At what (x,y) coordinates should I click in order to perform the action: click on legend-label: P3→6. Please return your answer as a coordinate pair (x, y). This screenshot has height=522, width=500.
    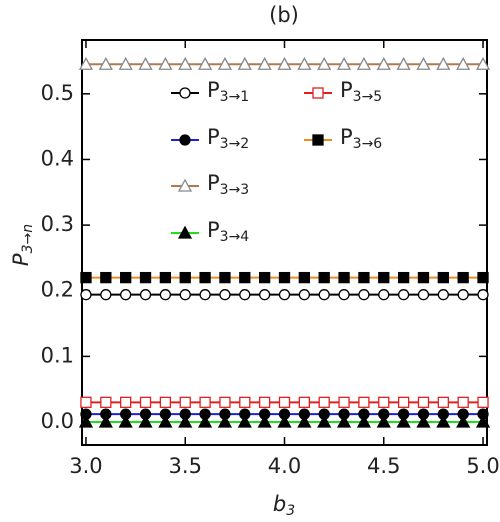
    Looking at the image, I should click on (361, 138).